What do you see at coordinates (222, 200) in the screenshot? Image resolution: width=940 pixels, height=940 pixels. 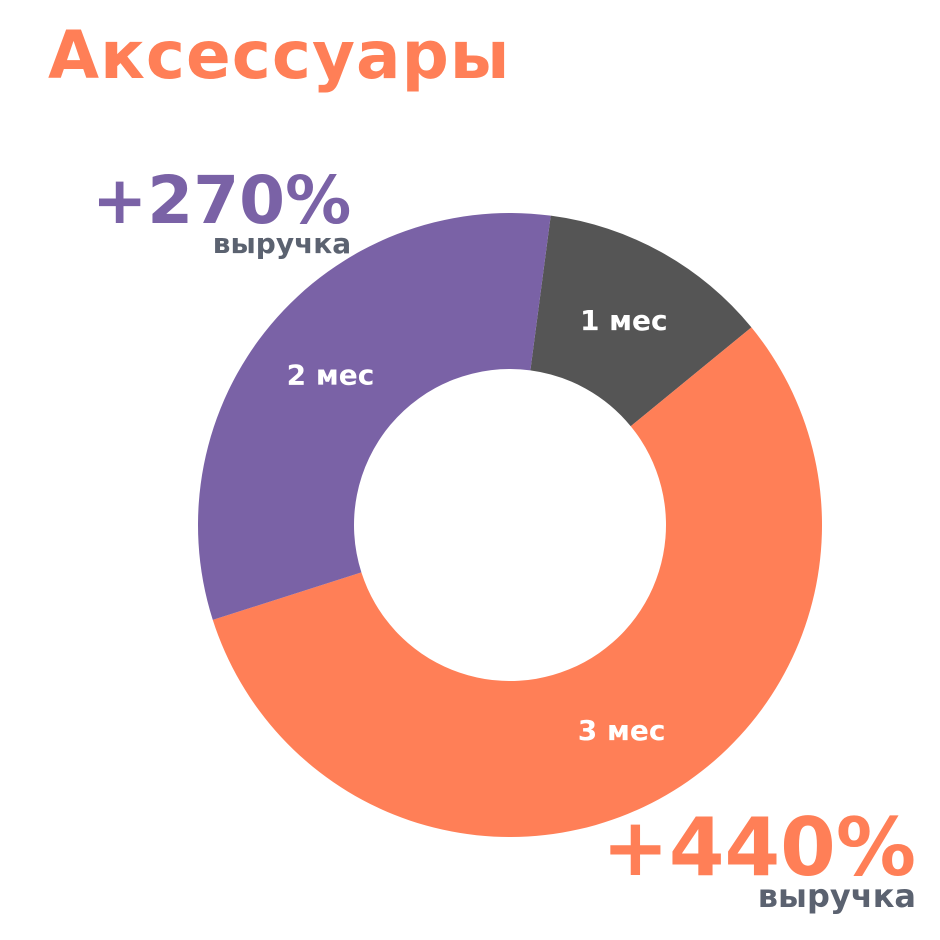 I see `callout-value: +270%` at bounding box center [222, 200].